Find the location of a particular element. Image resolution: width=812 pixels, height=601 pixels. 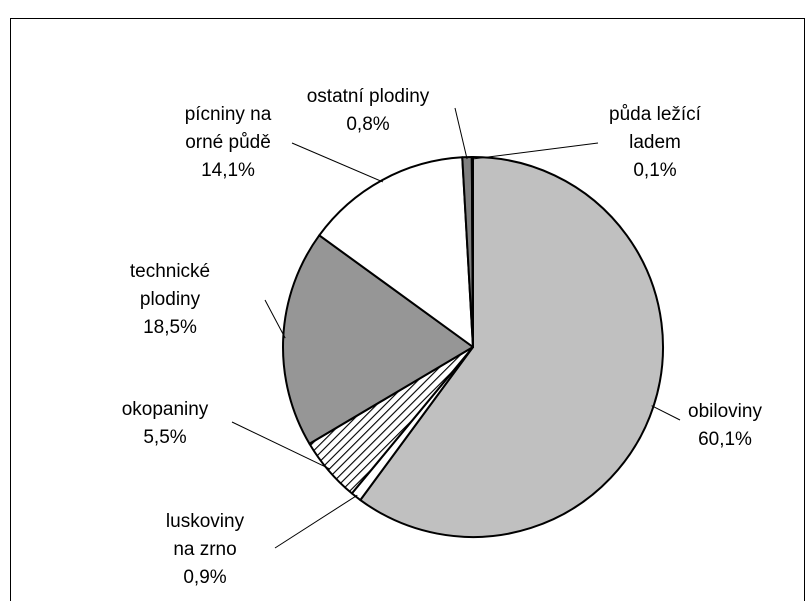

slice-label: ostatní plodiny 0,8% is located at coordinates (368, 111).